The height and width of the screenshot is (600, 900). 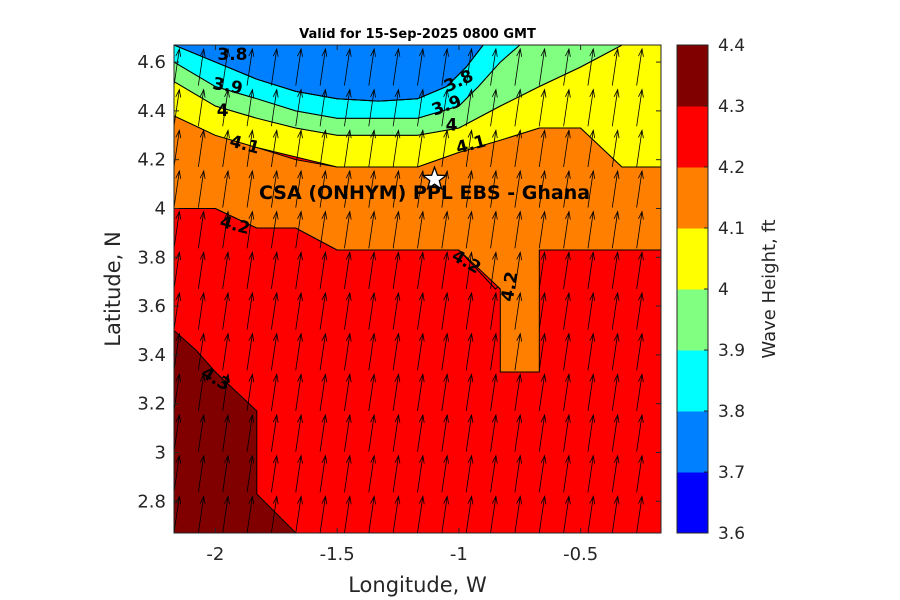 I want to click on y-axis-label: Latitude, N, so click(x=113, y=289).